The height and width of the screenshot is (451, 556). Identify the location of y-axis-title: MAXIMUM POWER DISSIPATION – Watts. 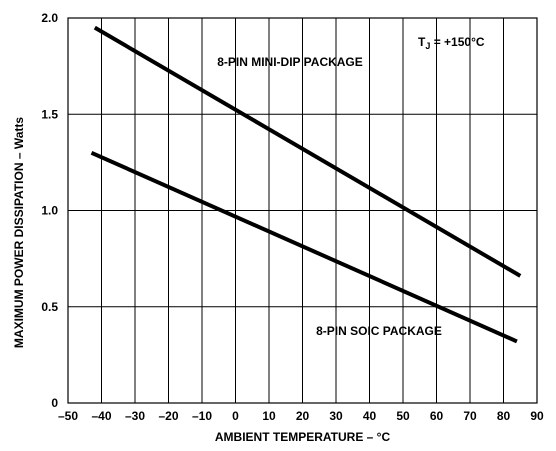
(19, 232).